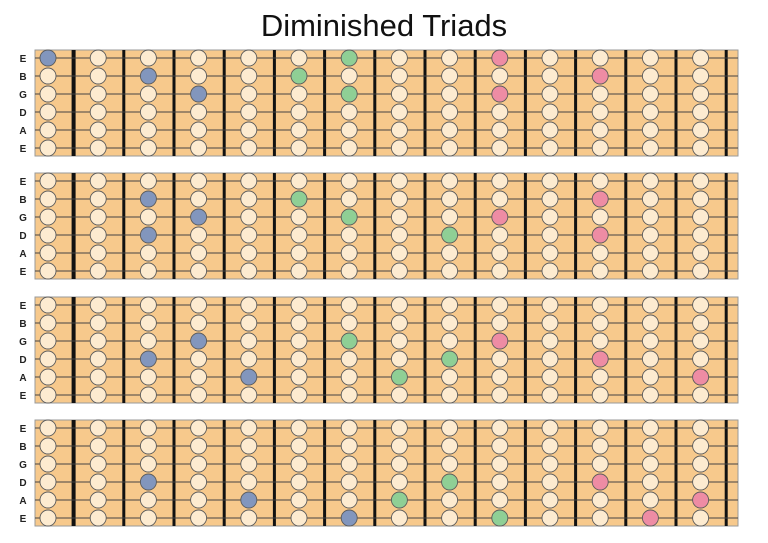  Describe the element at coordinates (22, 131) in the screenshot. I see `string-label: A` at that location.